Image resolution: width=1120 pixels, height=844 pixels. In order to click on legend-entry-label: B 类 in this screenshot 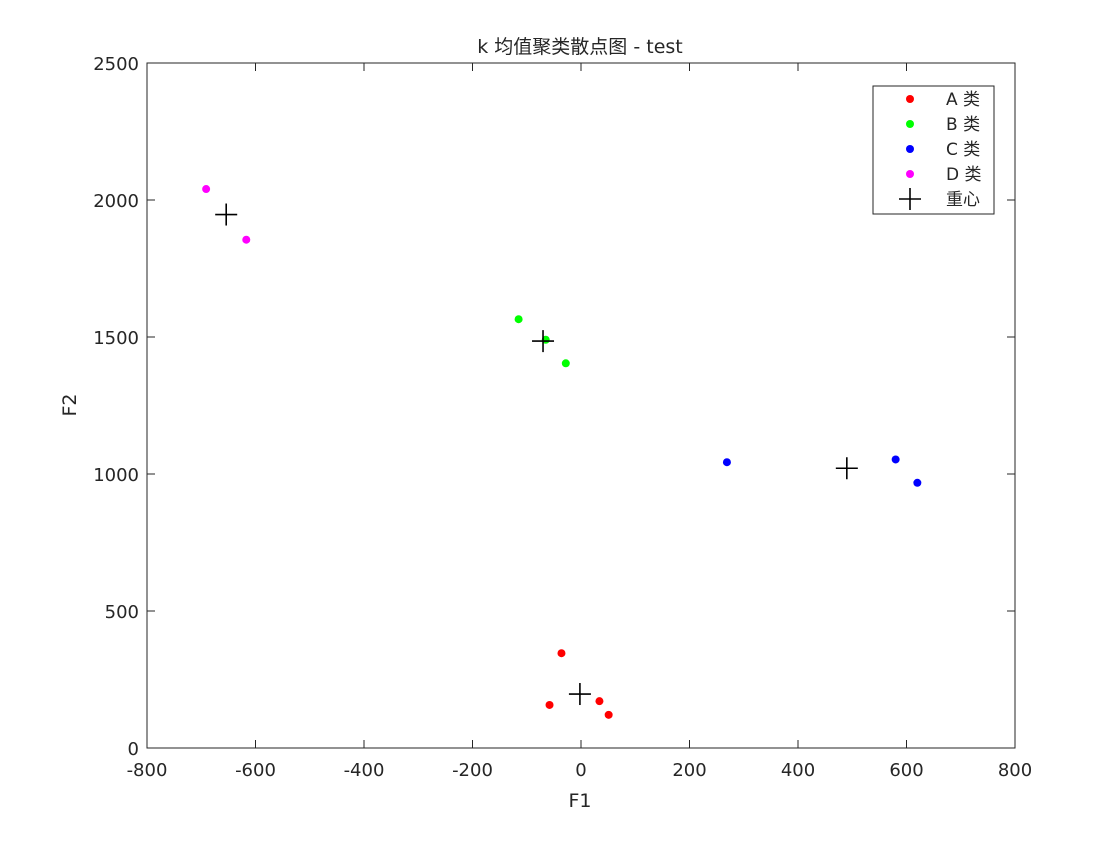, I will do `click(963, 125)`.